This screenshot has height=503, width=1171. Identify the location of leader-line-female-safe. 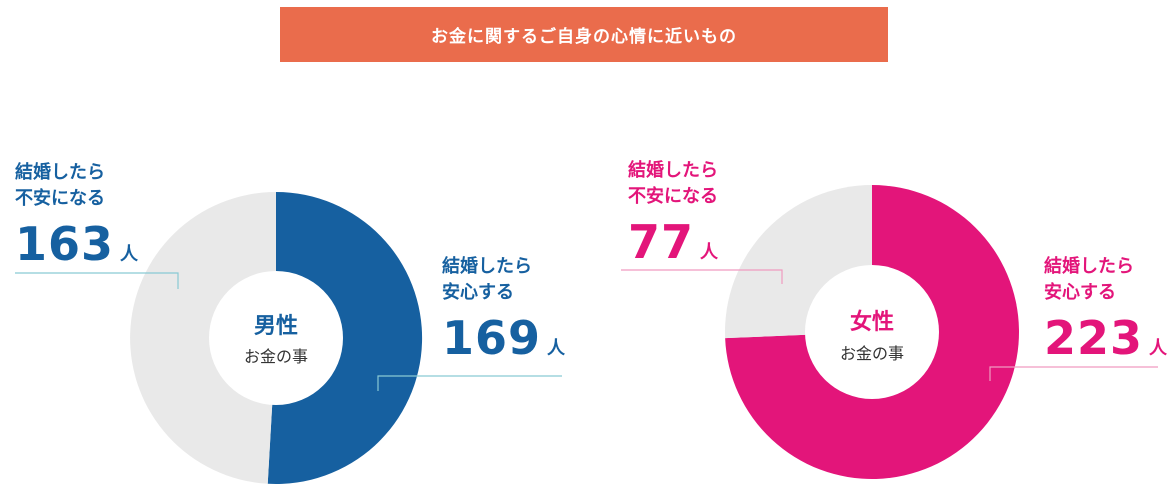
(1073, 373).